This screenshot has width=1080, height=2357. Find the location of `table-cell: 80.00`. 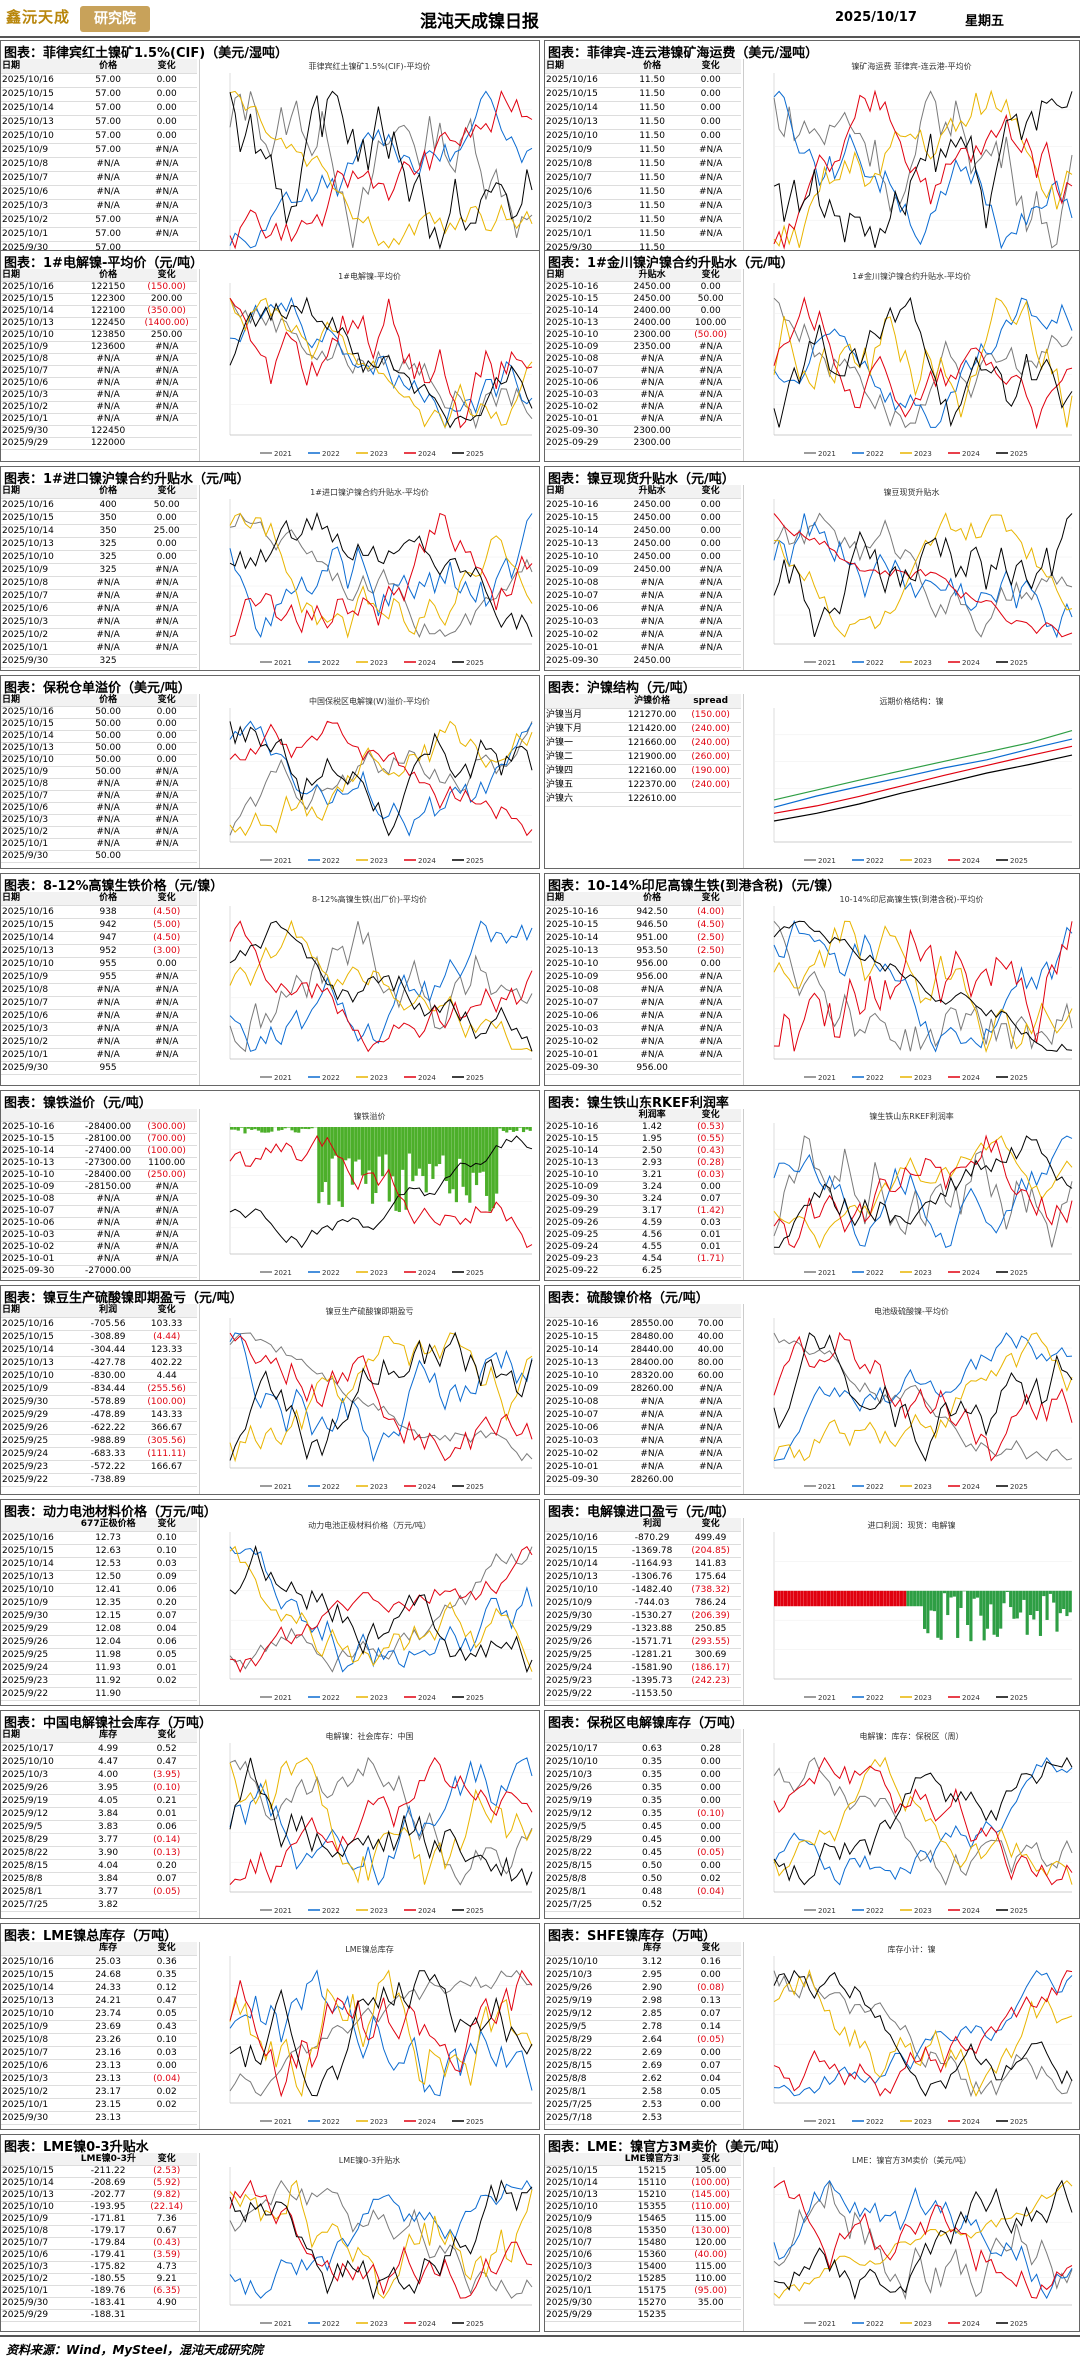

table-cell: 80.00 is located at coordinates (710, 1363).